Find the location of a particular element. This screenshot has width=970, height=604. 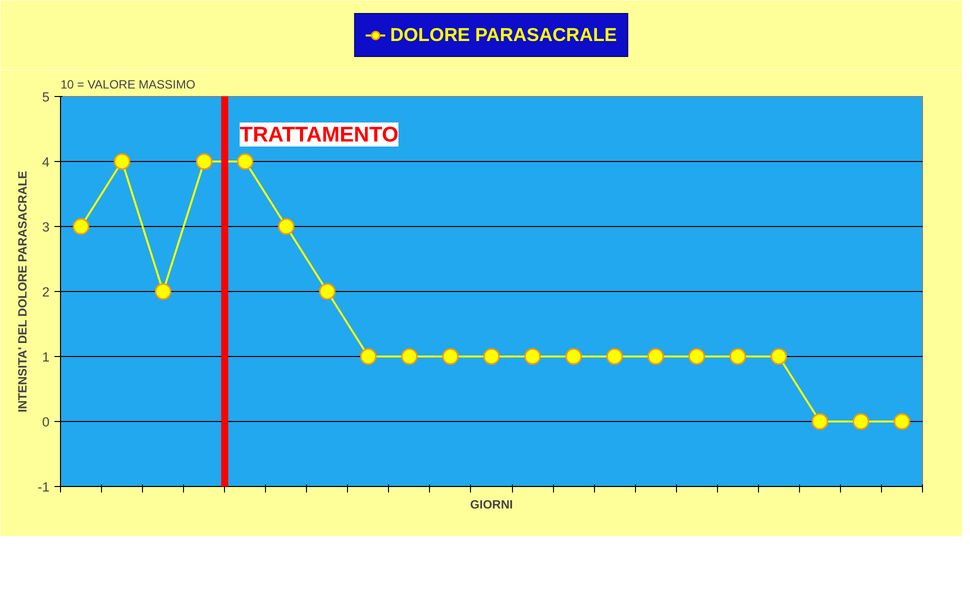

legend-label: DOLORE PARASACRALE is located at coordinates (503, 35).